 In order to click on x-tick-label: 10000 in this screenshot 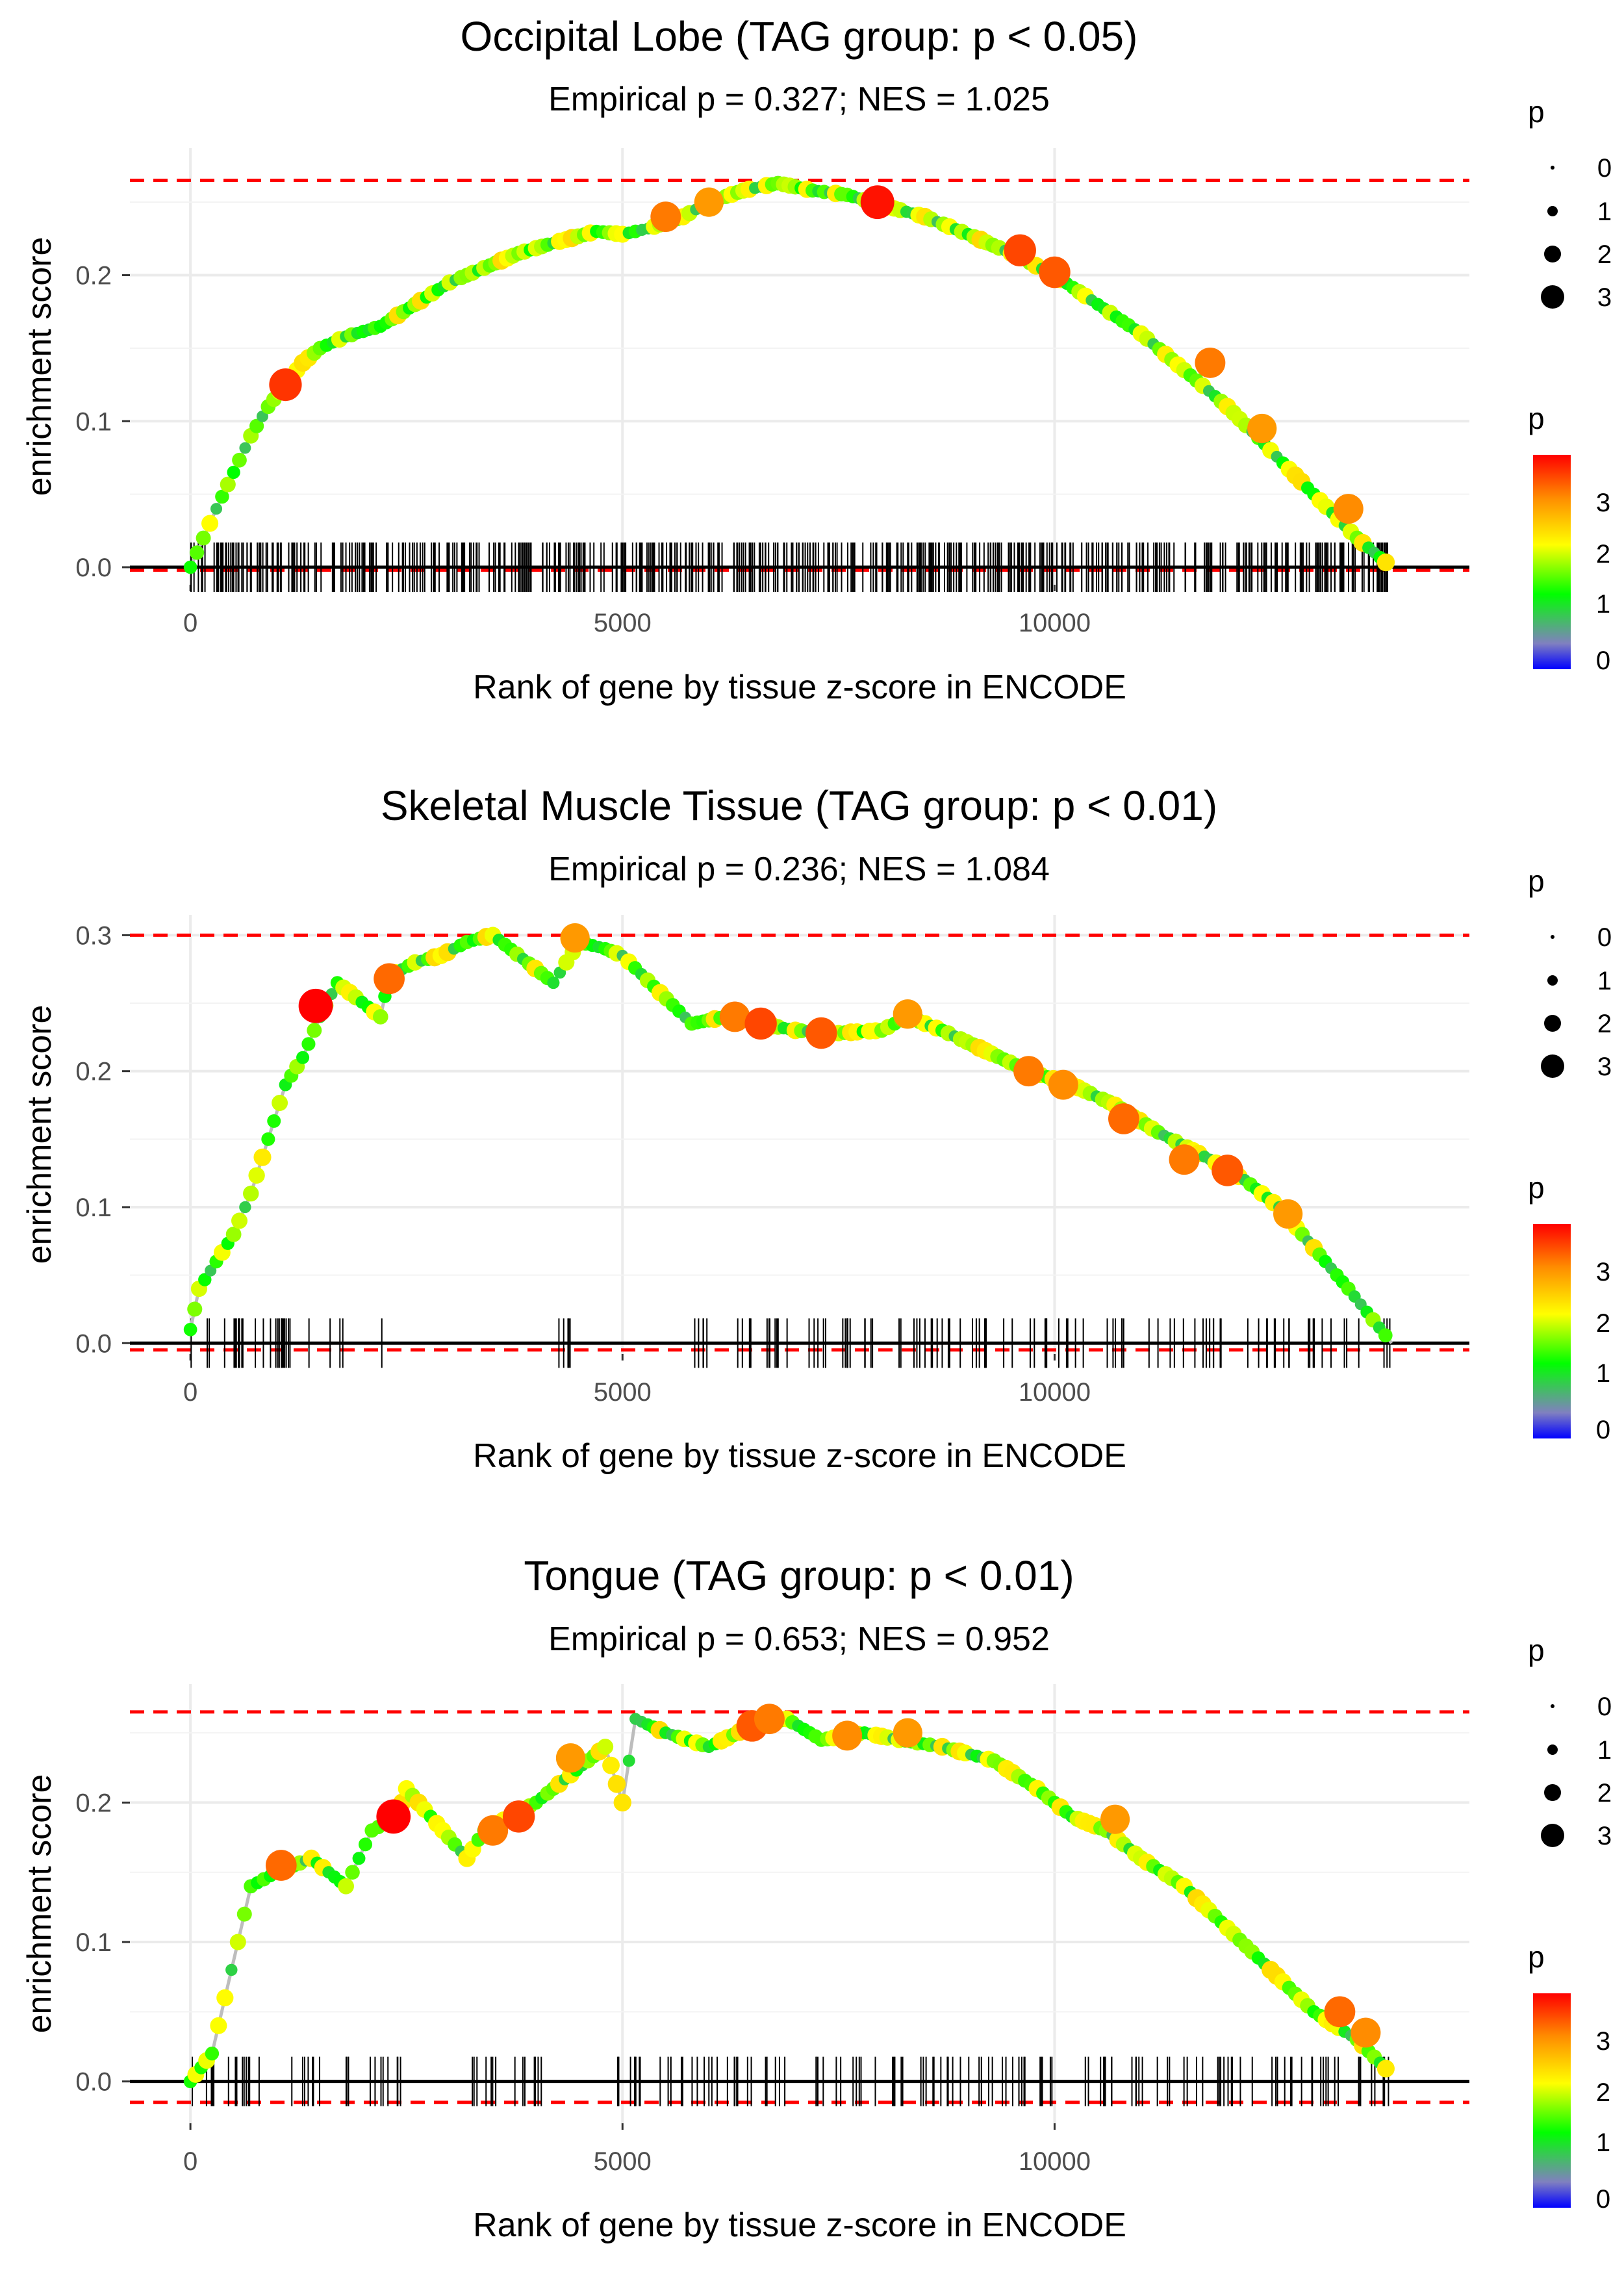, I will do `click(1055, 2161)`.